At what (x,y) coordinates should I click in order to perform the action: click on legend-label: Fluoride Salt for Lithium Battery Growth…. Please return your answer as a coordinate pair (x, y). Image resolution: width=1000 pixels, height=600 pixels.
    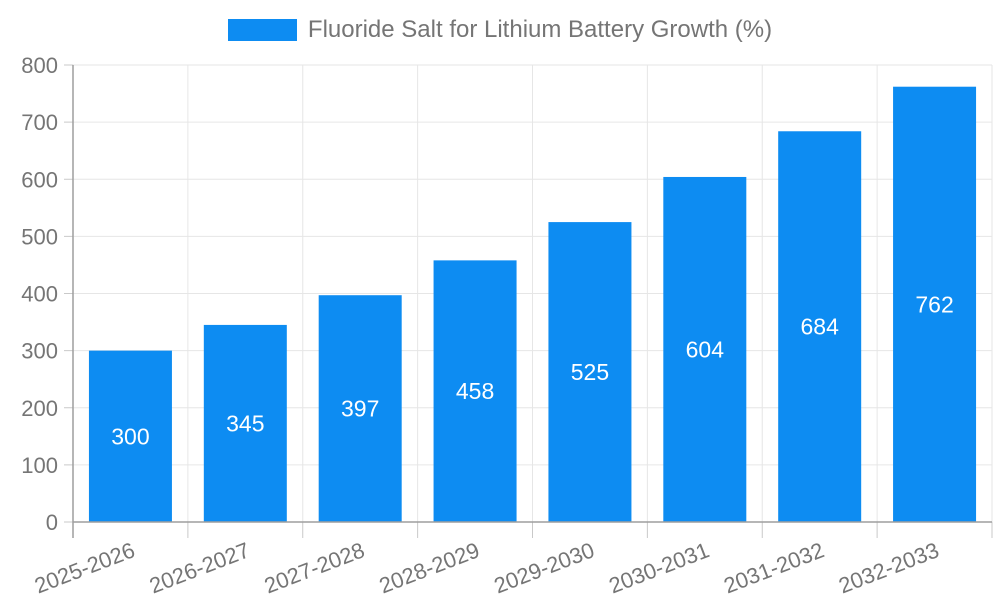
    Looking at the image, I should click on (540, 29).